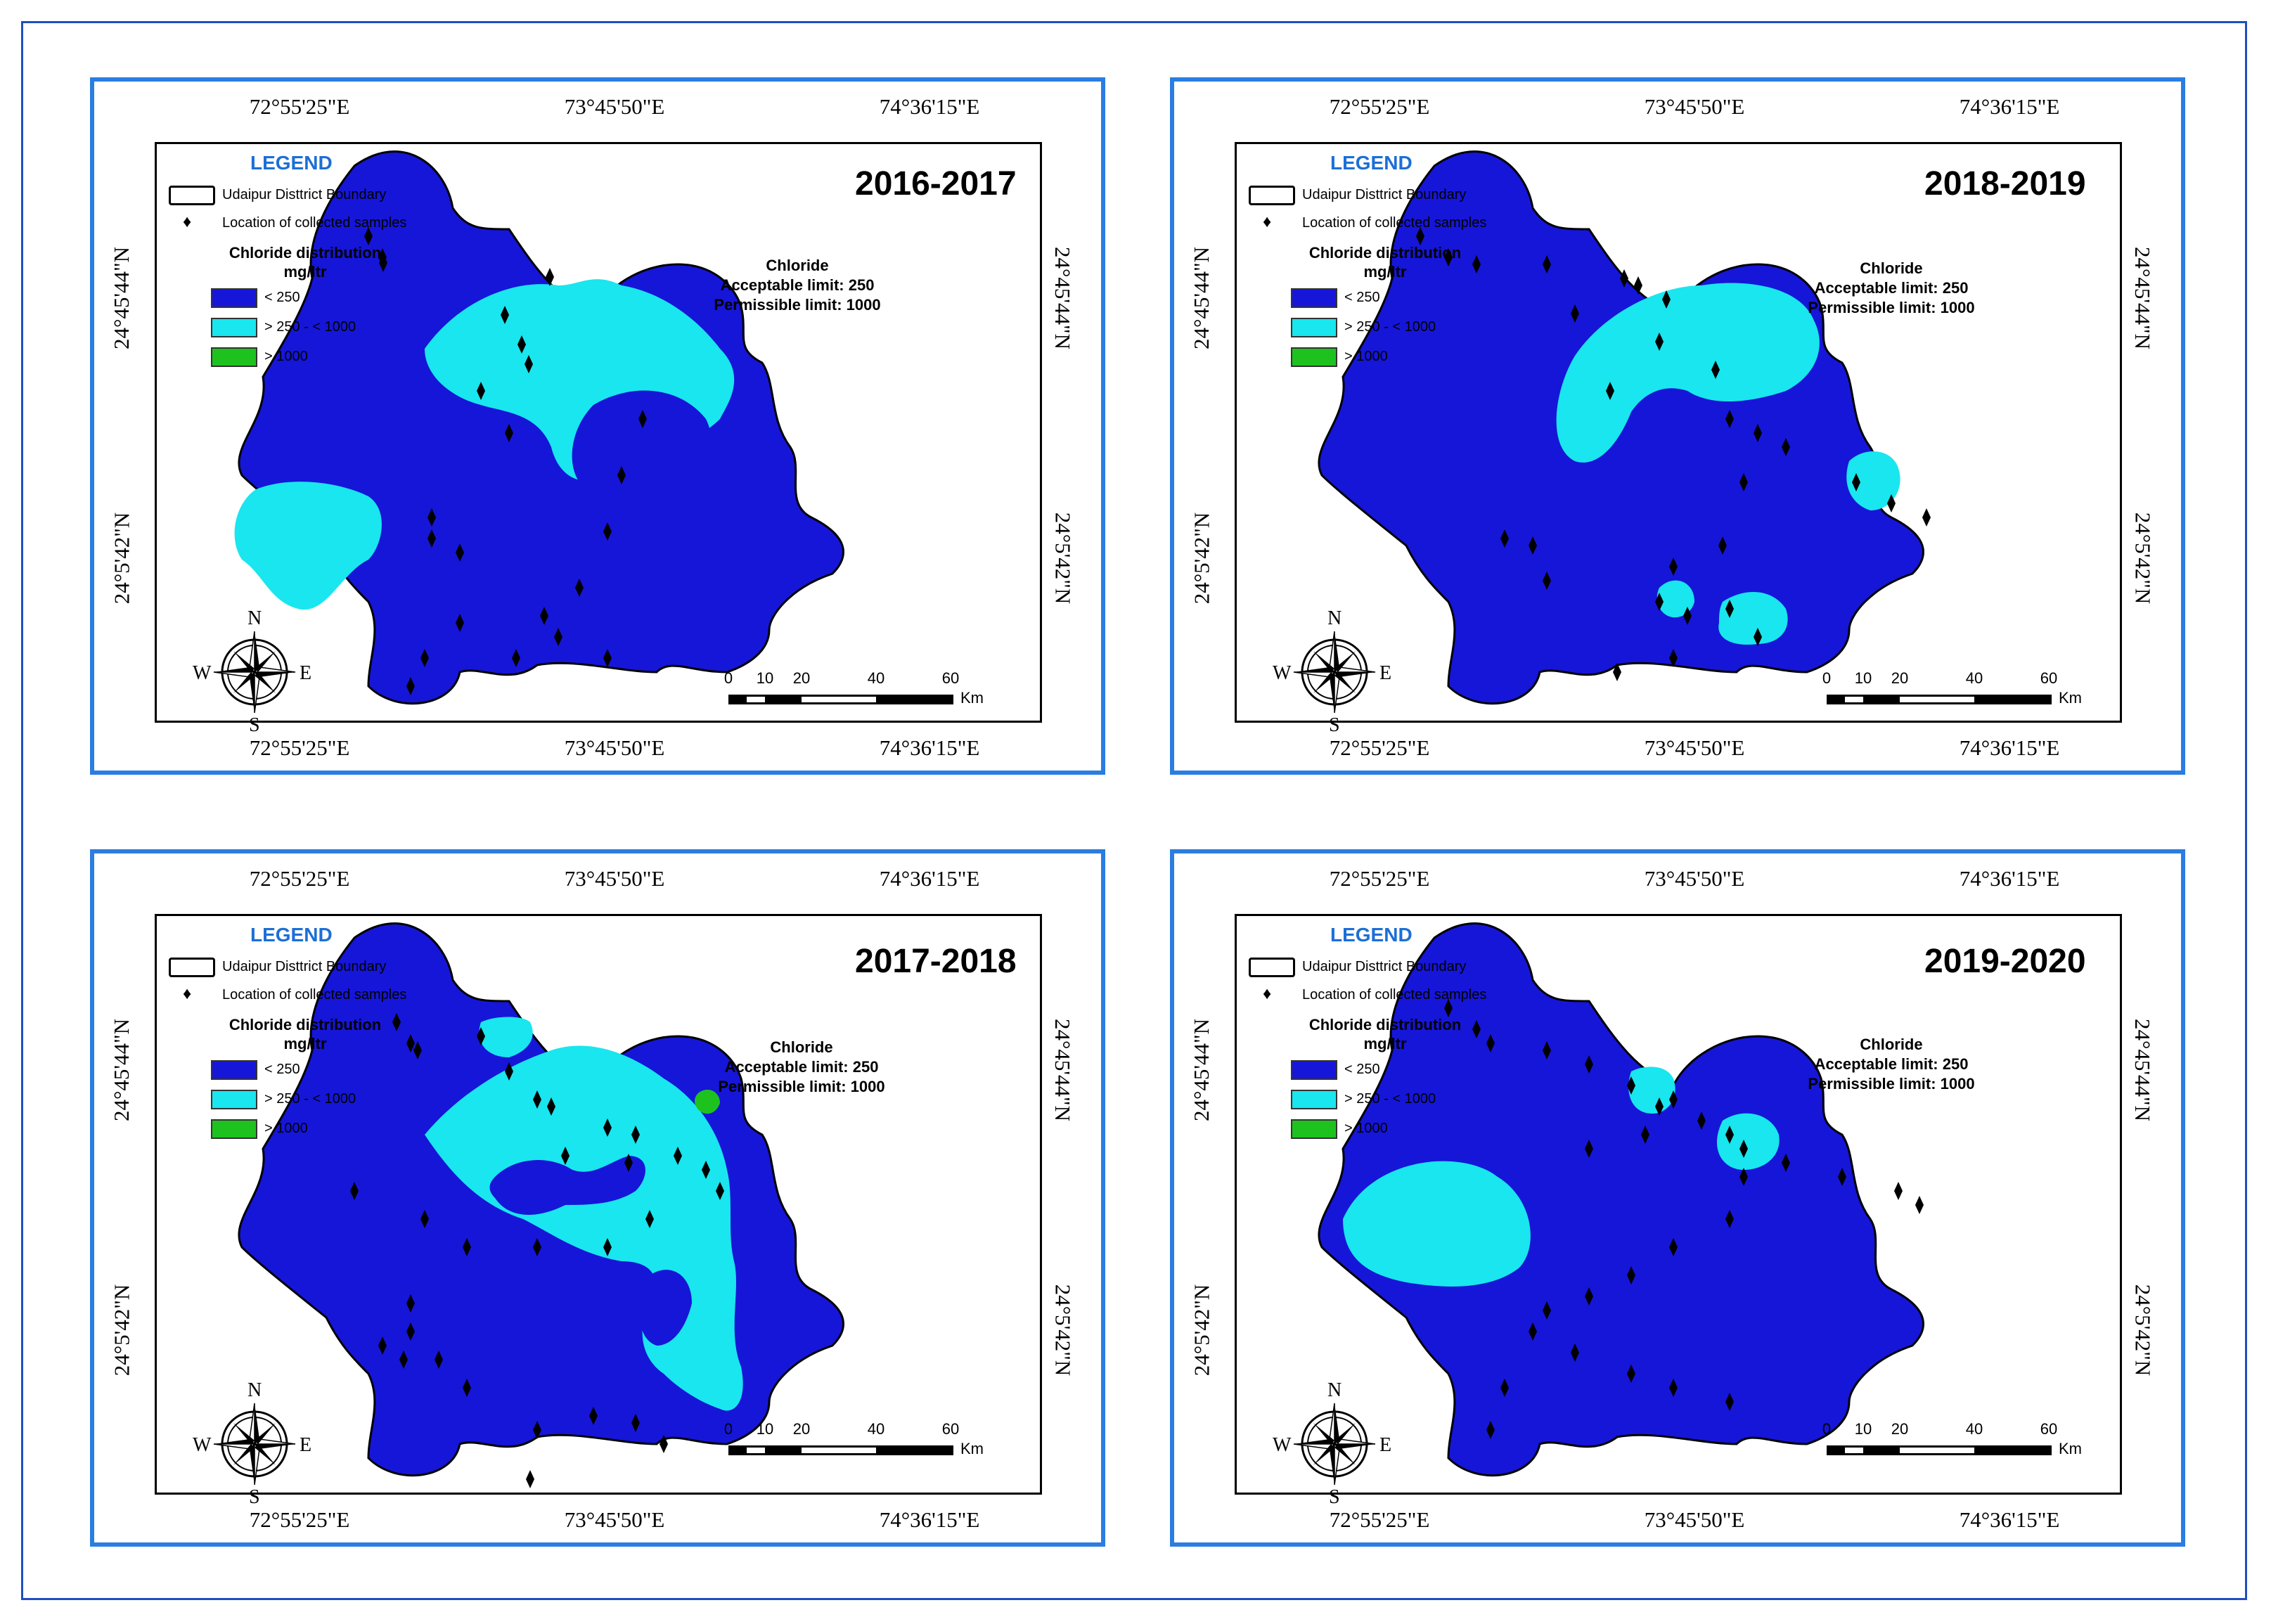  Describe the element at coordinates (304, 194) in the screenshot. I see `legend-boundary-label: Udaipur Disttrict Boundary` at that location.